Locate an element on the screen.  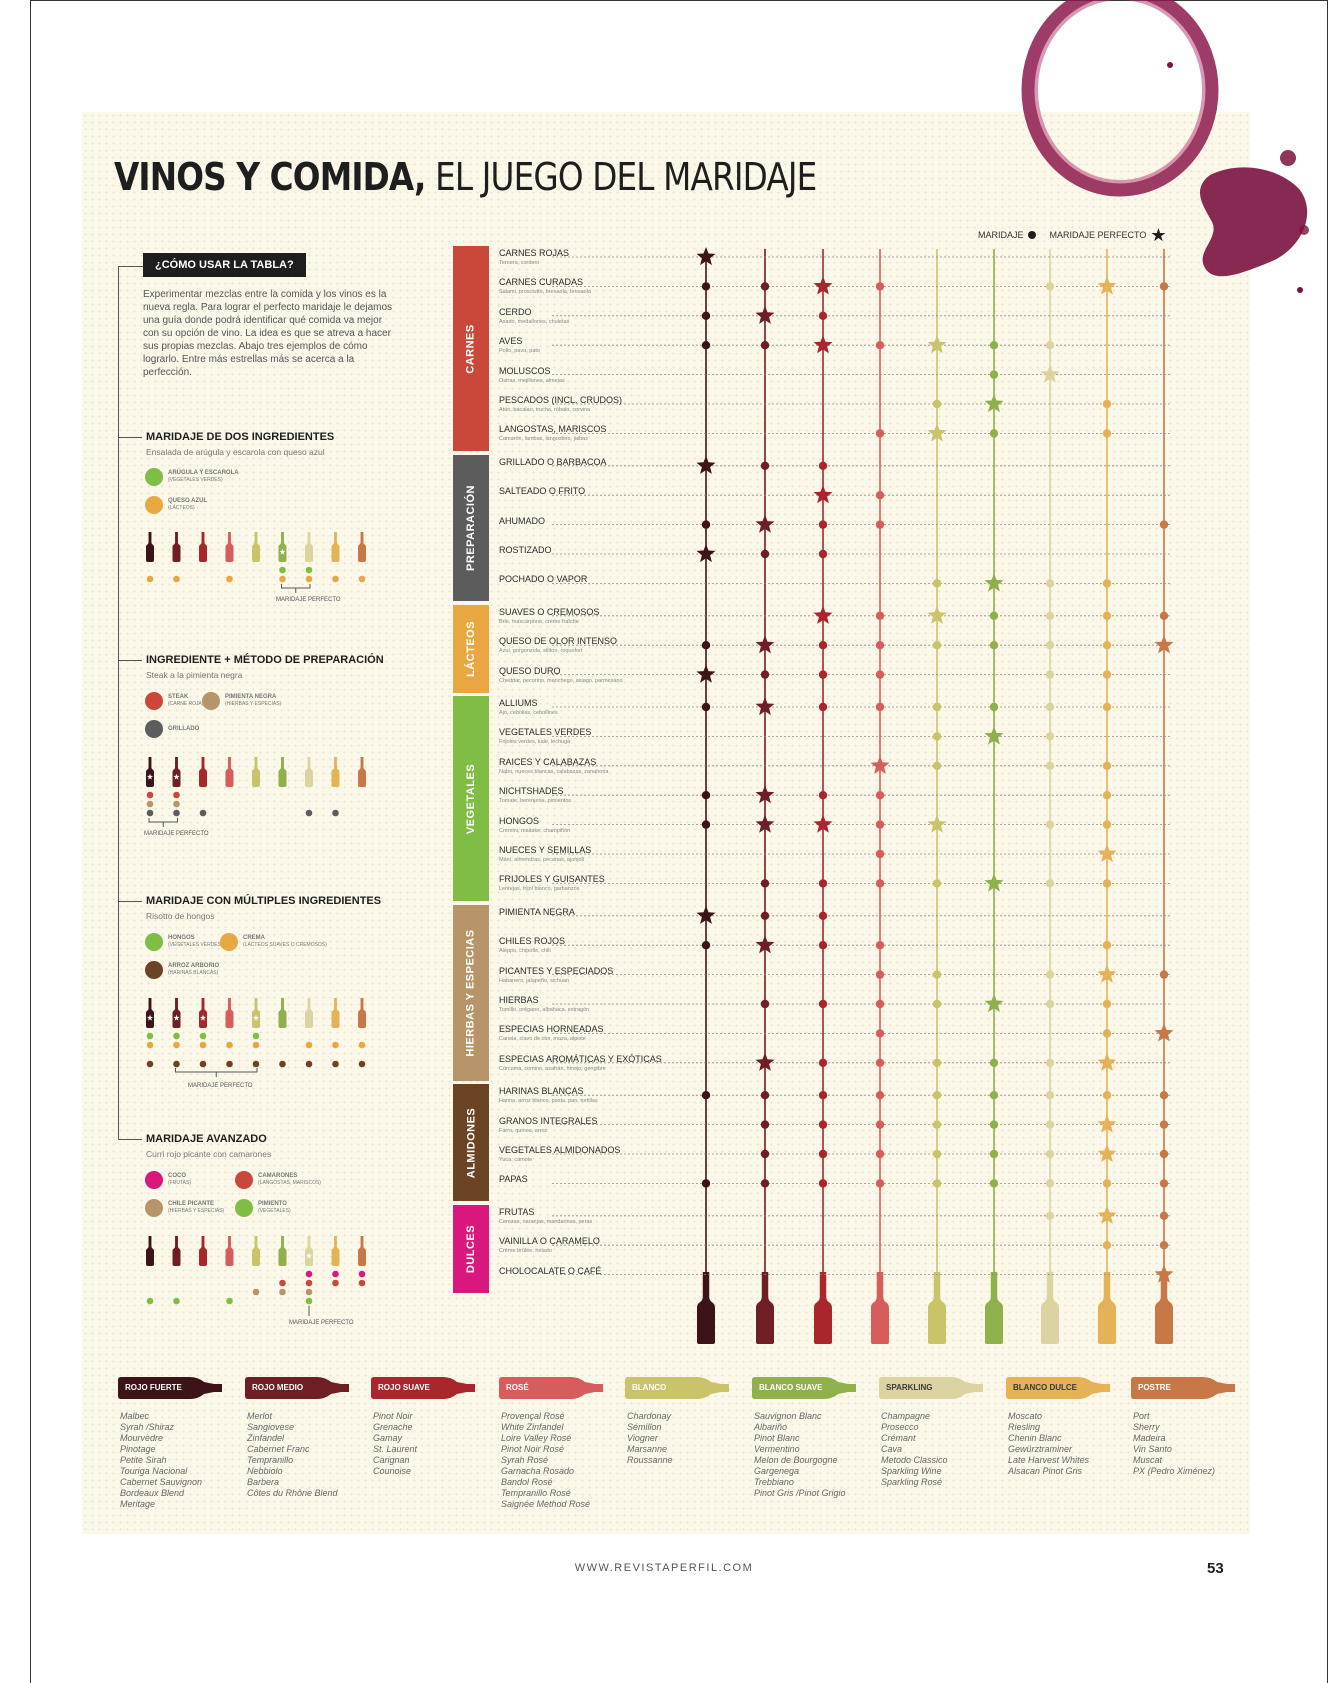
food-examples: Camarón, lambas, langostino, jaibas is located at coordinates (543, 439).